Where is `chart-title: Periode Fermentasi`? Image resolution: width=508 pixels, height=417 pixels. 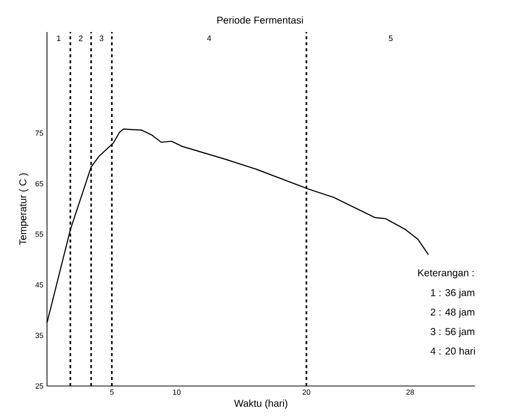
chart-title: Periode Fermentasi is located at coordinates (260, 20).